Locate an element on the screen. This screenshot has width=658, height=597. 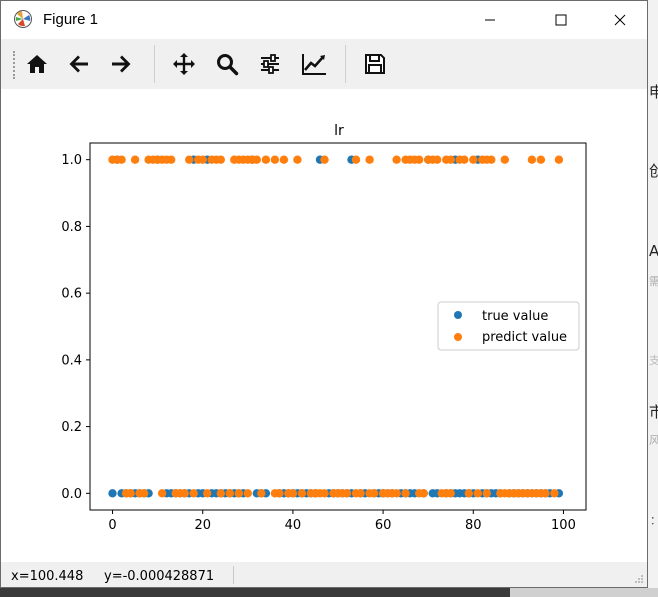
zoom-icon is located at coordinates (228, 65).